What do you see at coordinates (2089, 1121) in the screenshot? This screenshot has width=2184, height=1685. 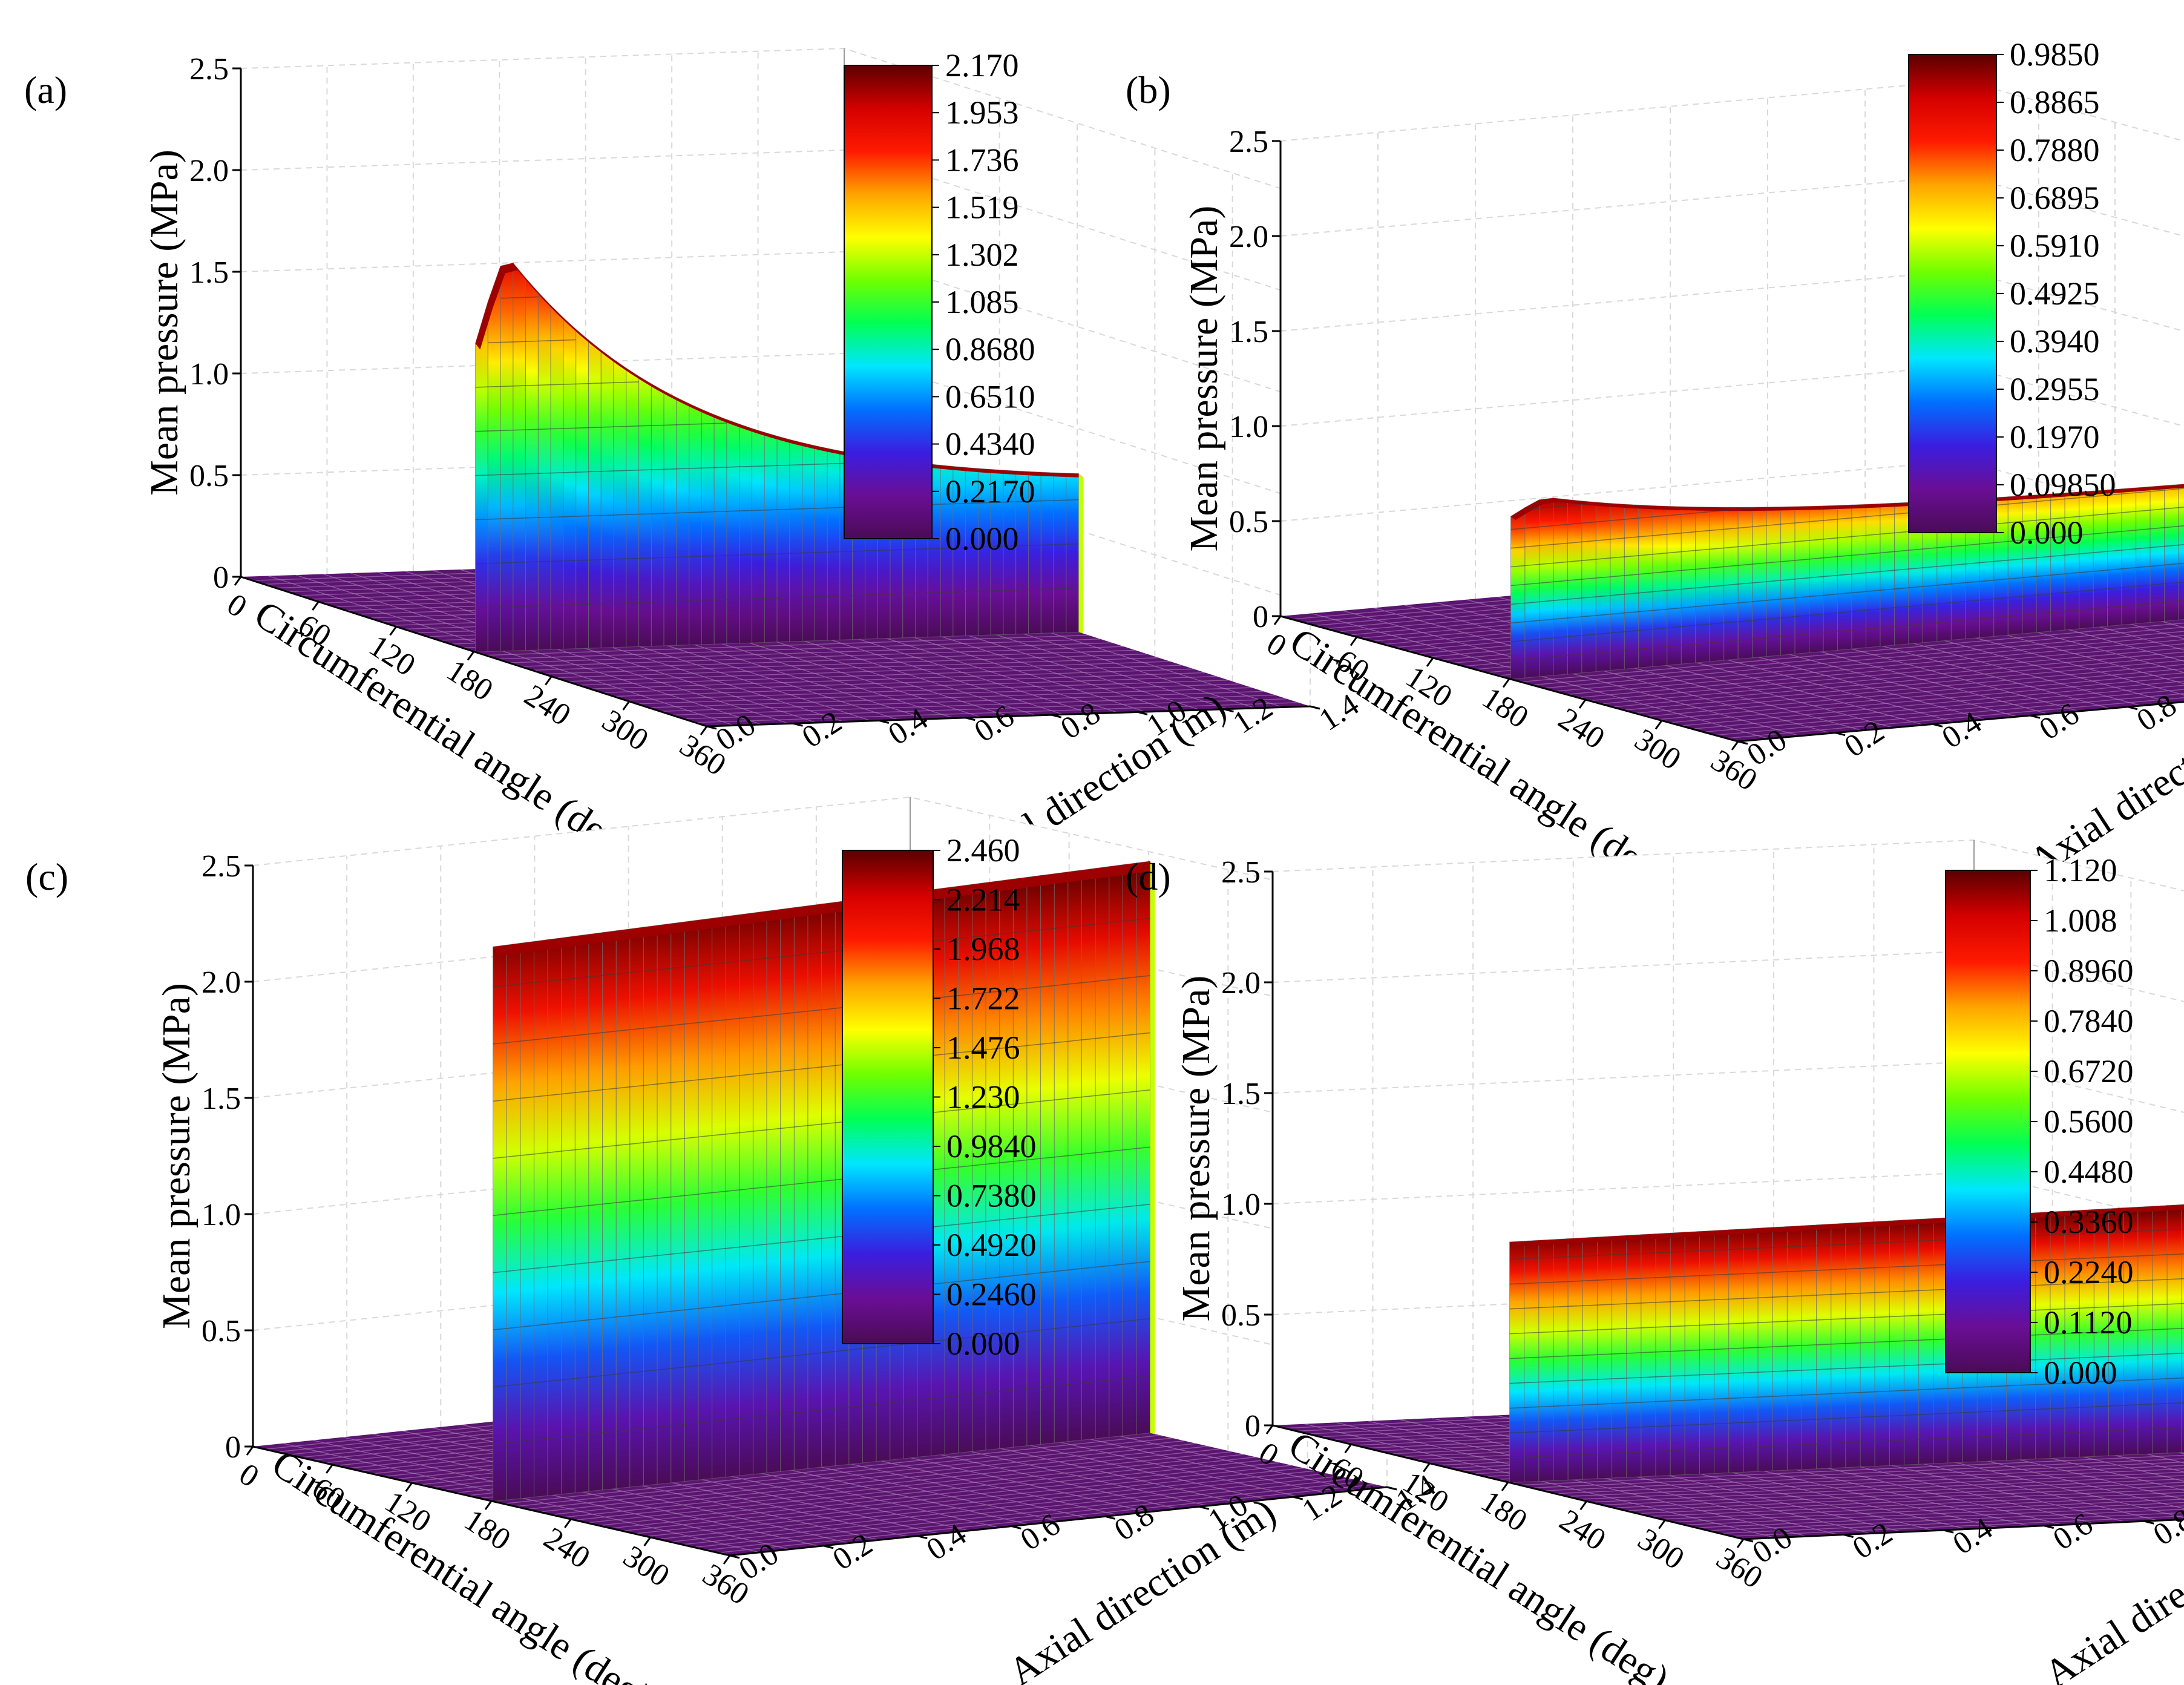 I see `colorbar-label: 0.5600` at bounding box center [2089, 1121].